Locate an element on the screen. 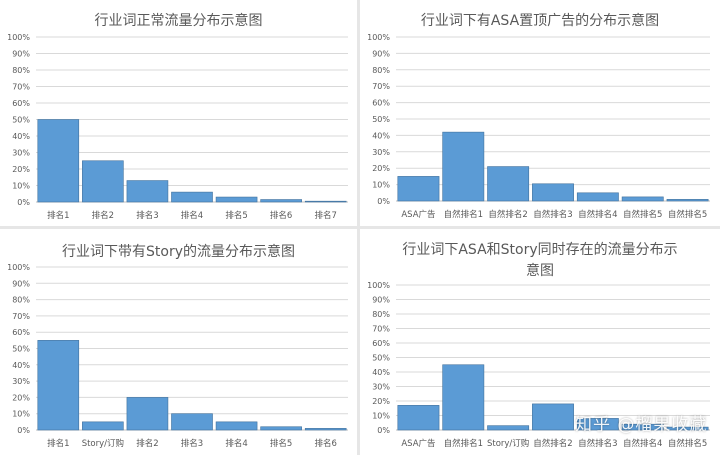  watermark-text: 知乎 @榴果收藏 is located at coordinates (641, 425).